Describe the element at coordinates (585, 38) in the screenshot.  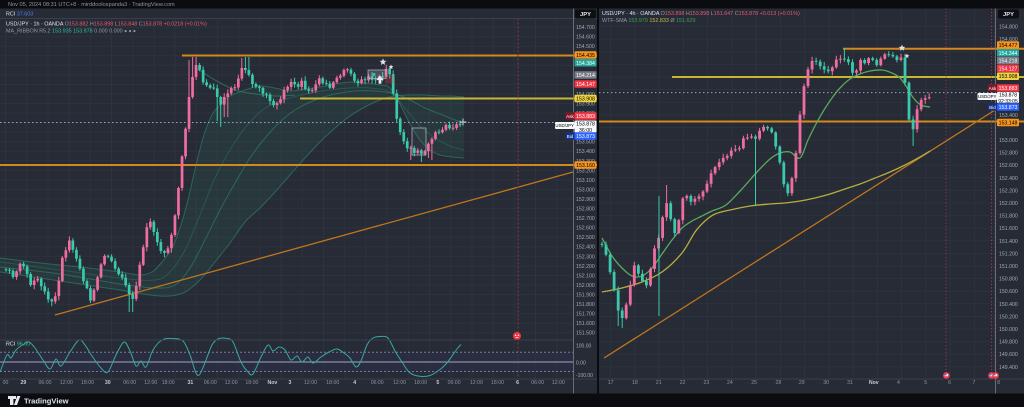
I see `svg-text: 154.600` at that location.